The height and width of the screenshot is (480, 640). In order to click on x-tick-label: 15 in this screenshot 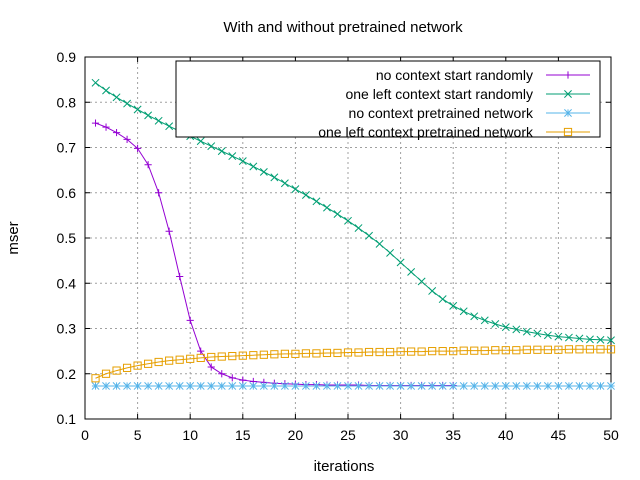, I will do `click(243, 435)`.